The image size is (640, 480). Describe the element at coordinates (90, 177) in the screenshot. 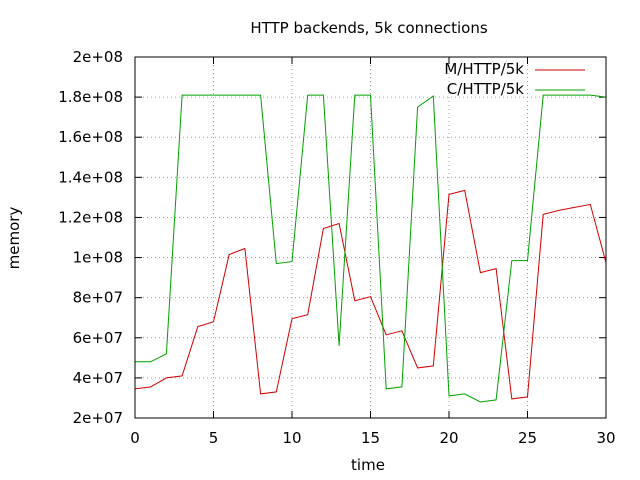

I see `y-tick-label: 1.4e+08` at that location.